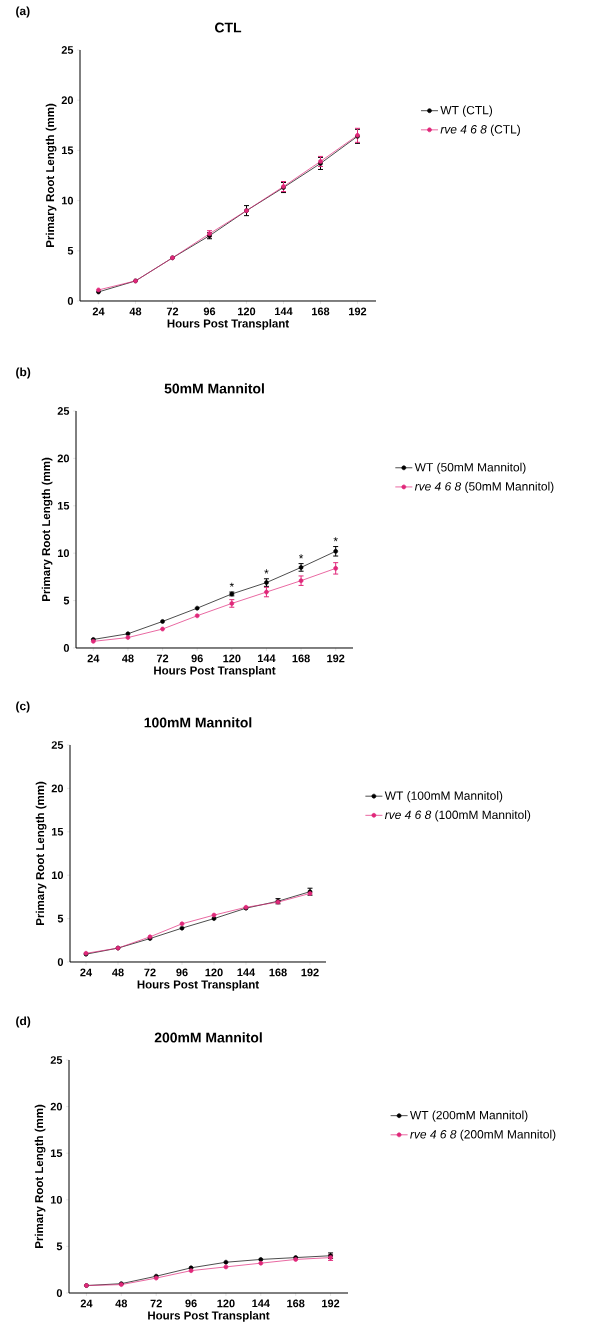 The width and height of the screenshot is (605, 1342). I want to click on legend-label: rve 4 6 8 (100mM Mannitol), so click(457, 816).